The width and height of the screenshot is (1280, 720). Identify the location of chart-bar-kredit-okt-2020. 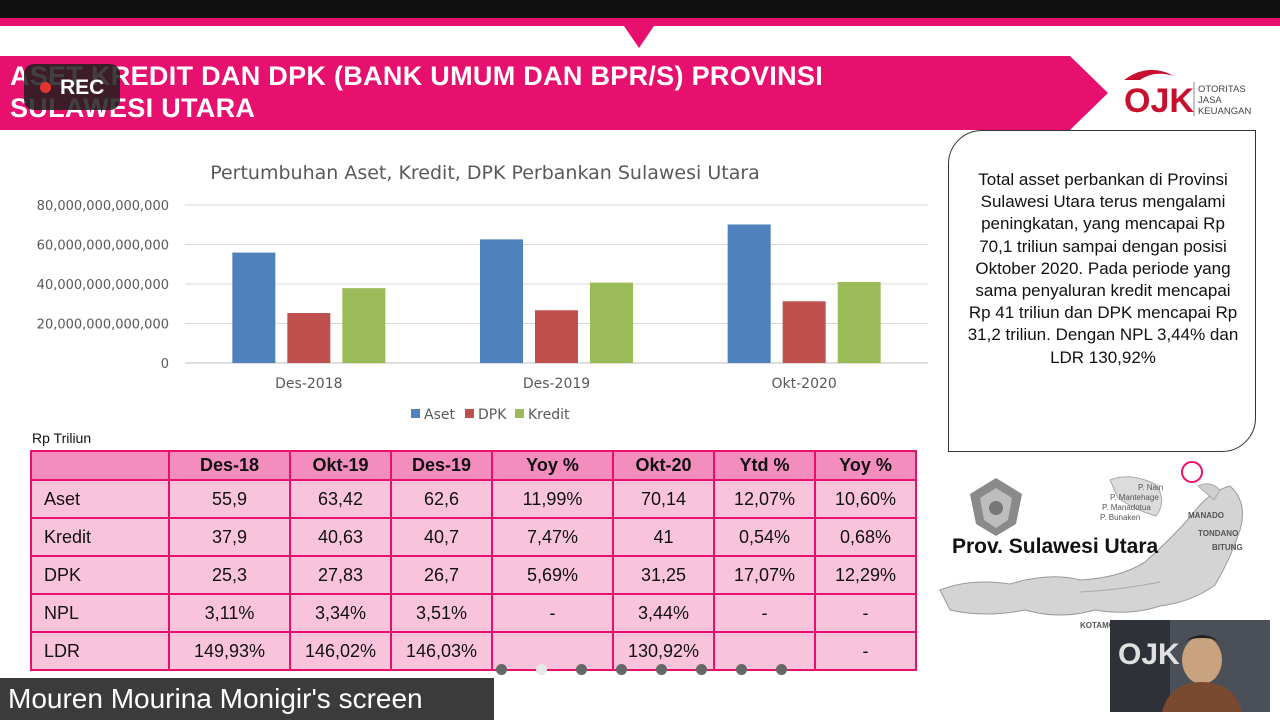
(859, 322).